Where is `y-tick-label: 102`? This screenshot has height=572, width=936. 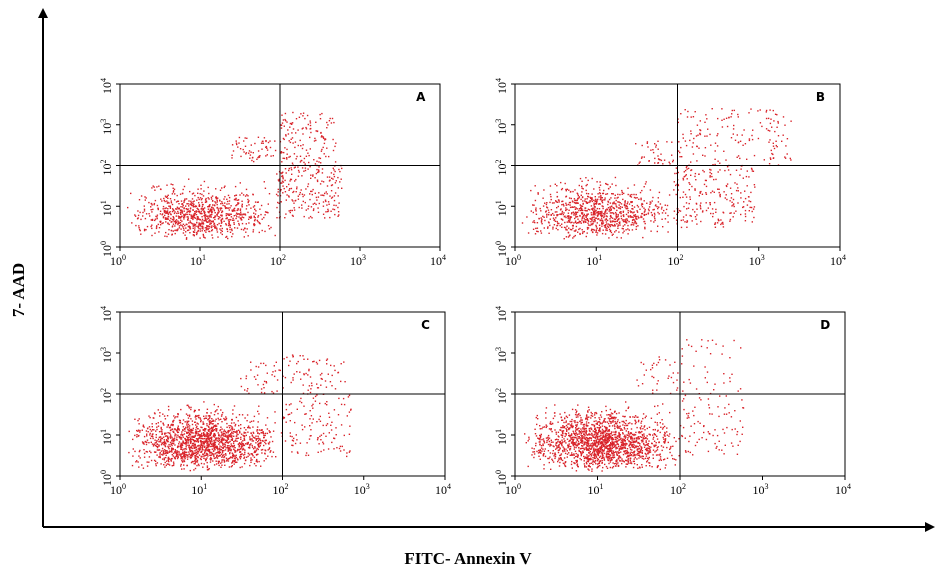 y-tick-label: 102 is located at coordinates (501, 168).